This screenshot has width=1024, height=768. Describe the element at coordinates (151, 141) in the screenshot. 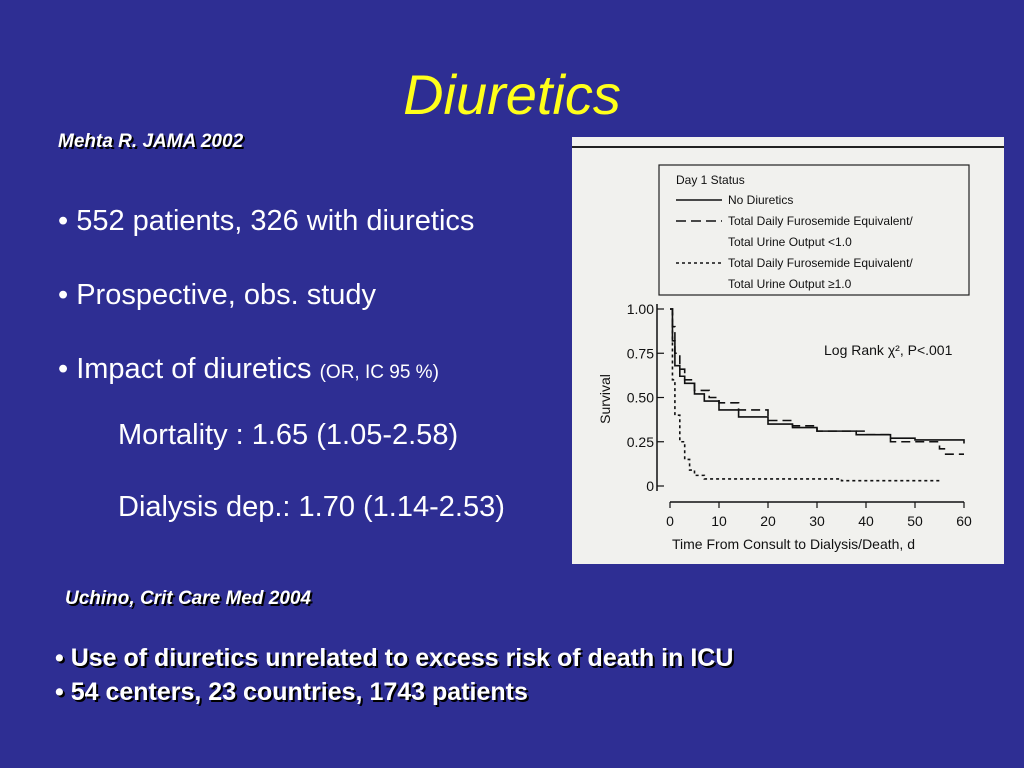

I see `reference-mehta: Mehta R. JAMA 2002` at that location.